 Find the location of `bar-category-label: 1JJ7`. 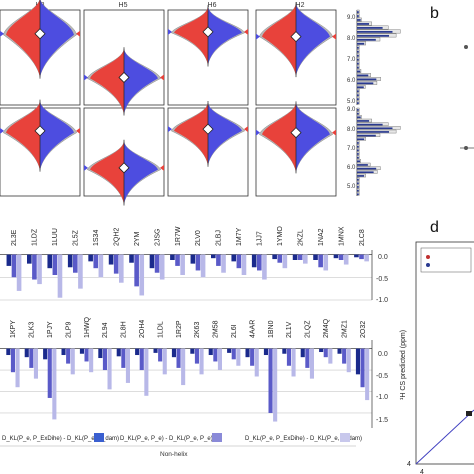

bar-category-label: 1JJ7 is located at coordinates (260, 238).